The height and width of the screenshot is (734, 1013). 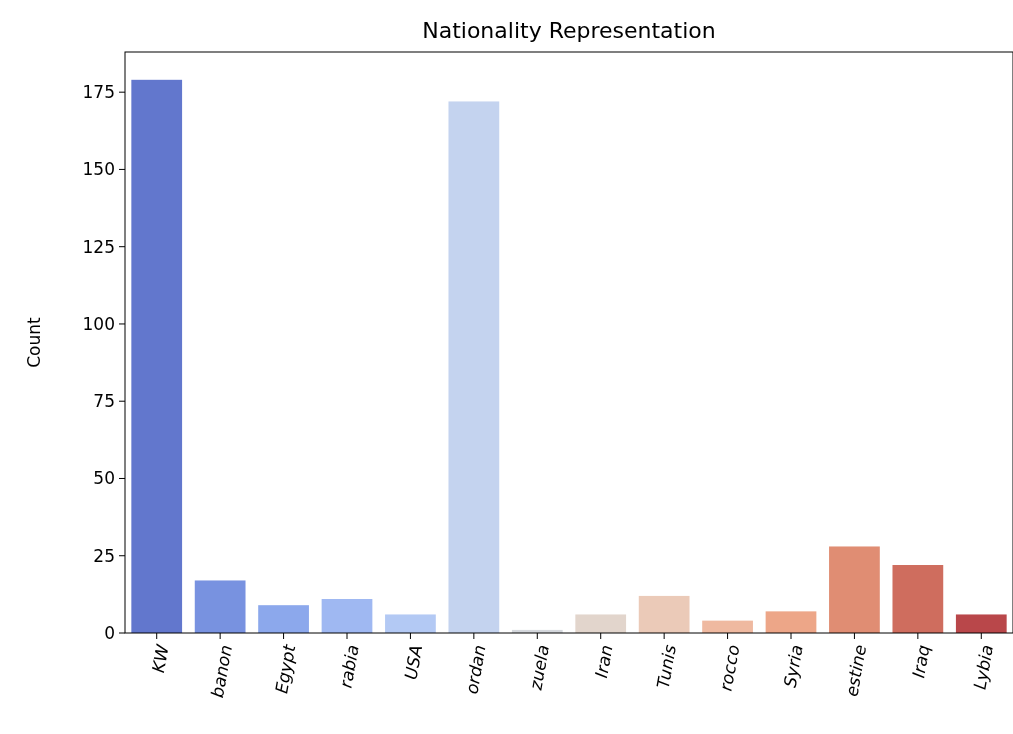 I want to click on x-tick-label: Tunis, so click(x=666, y=666).